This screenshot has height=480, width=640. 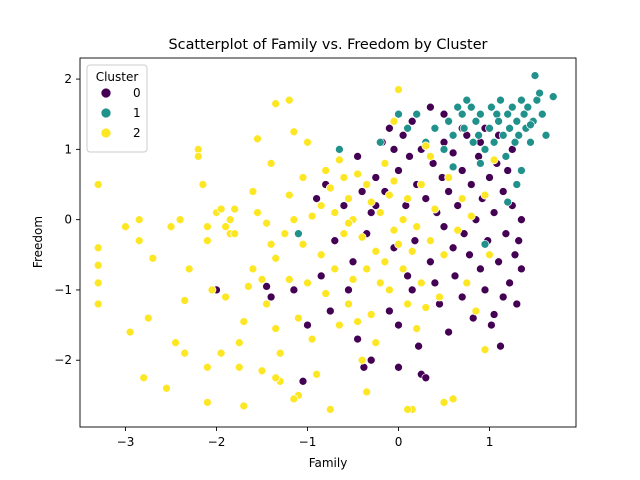 I want to click on x-tick-label: 1, so click(x=490, y=442).